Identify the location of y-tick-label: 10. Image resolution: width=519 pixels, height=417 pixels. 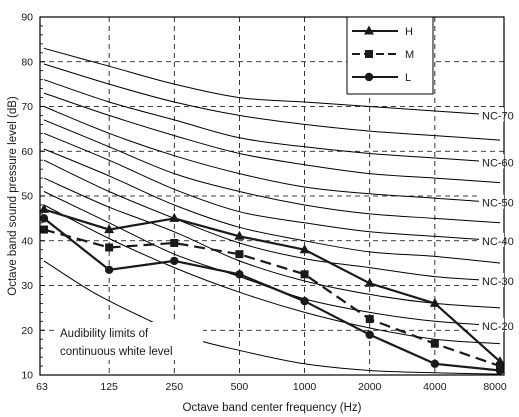
(27, 376).